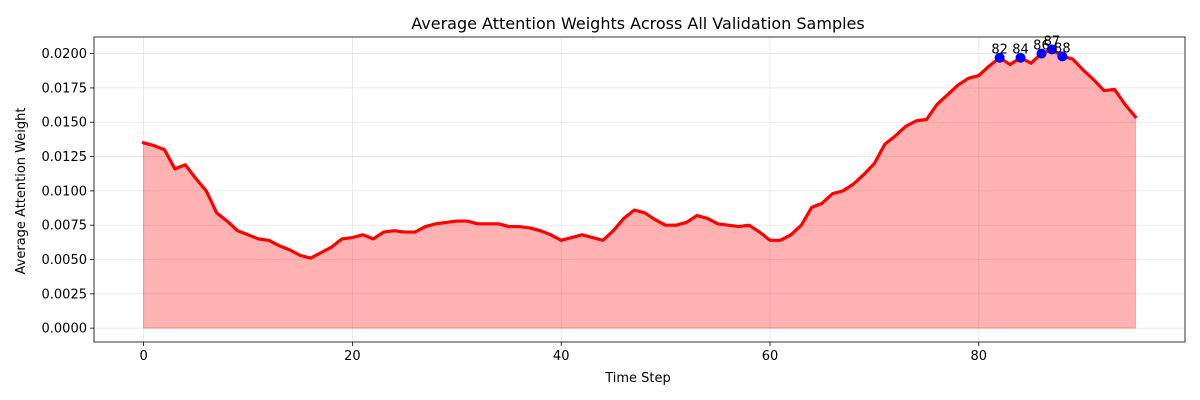 The height and width of the screenshot is (400, 1200). I want to click on x-tick-label: 60, so click(770, 356).